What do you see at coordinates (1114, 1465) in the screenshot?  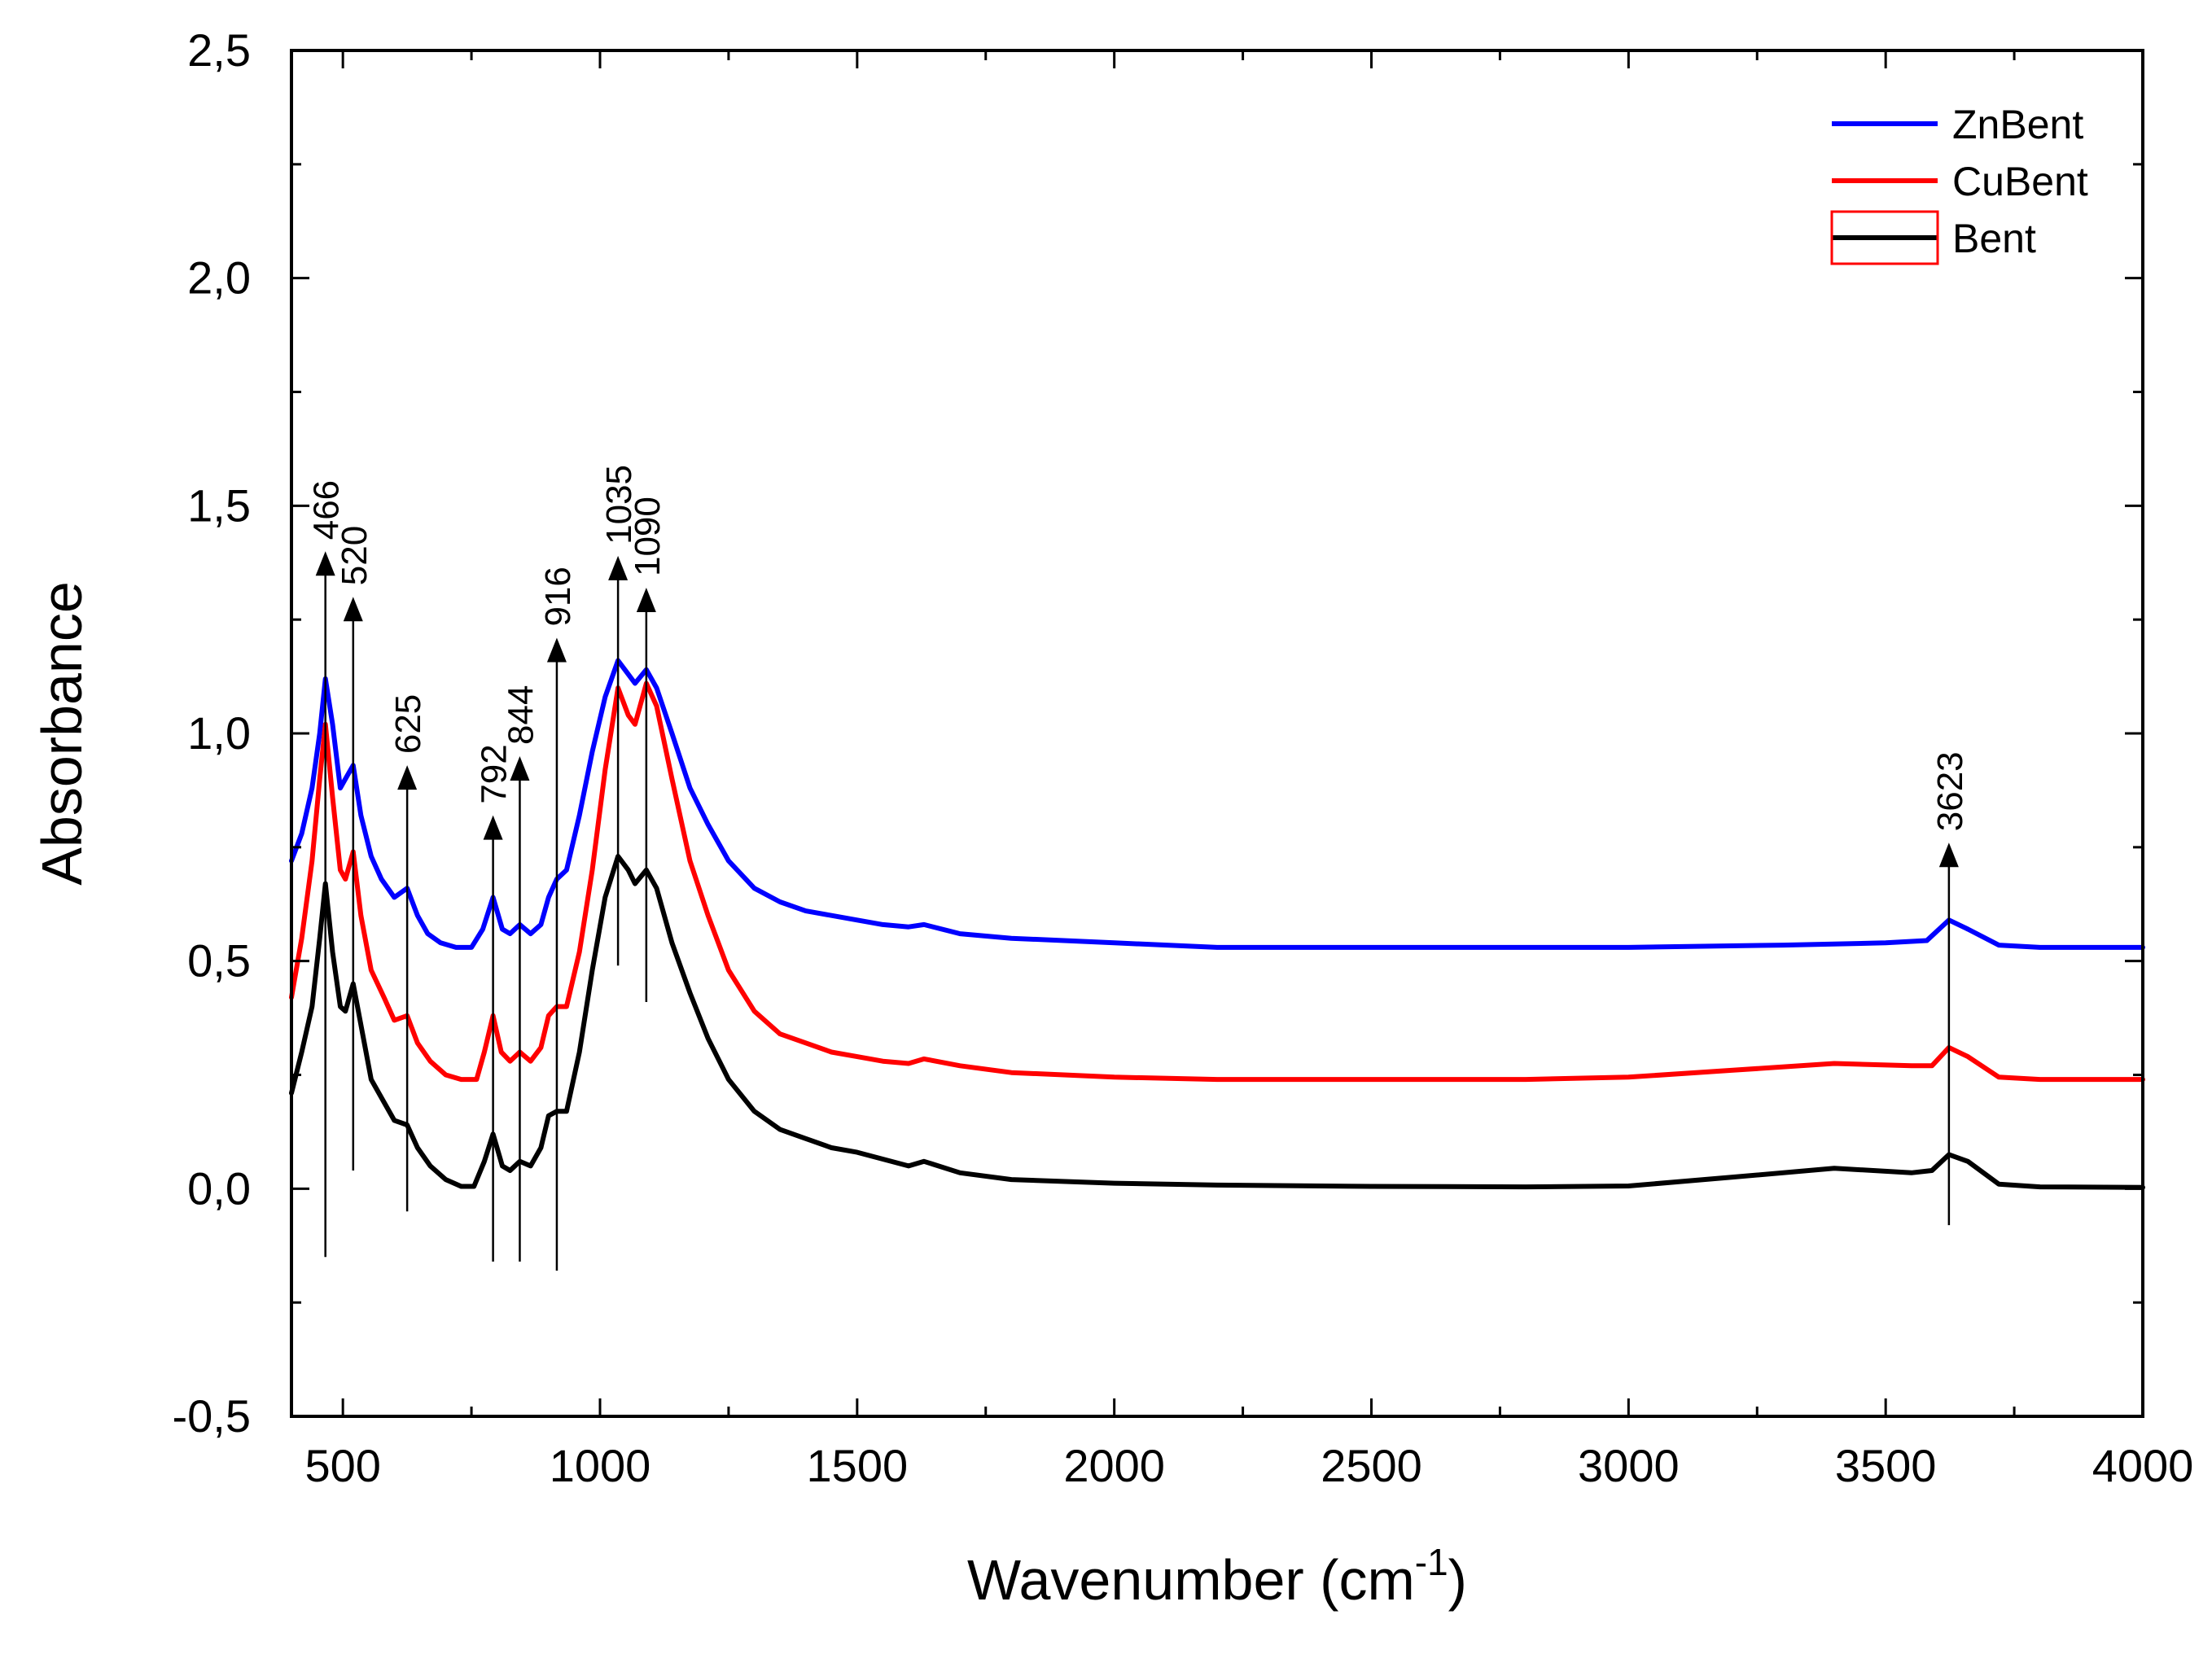 I see `x-tick-label: 2000` at bounding box center [1114, 1465].